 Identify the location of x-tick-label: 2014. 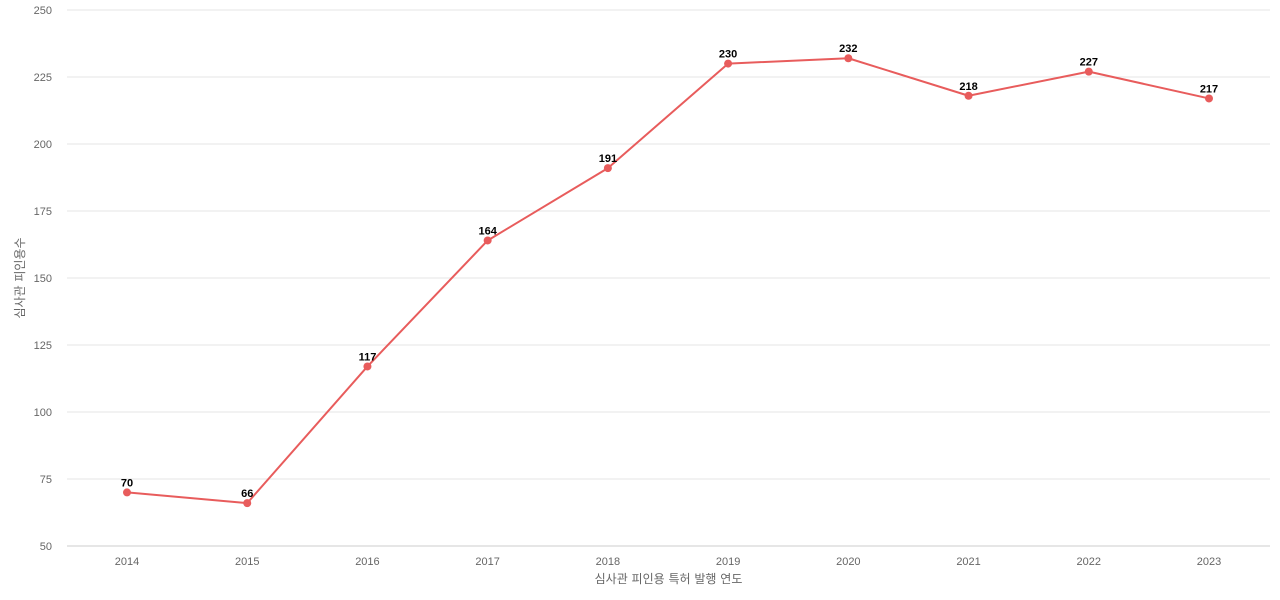
(127, 562).